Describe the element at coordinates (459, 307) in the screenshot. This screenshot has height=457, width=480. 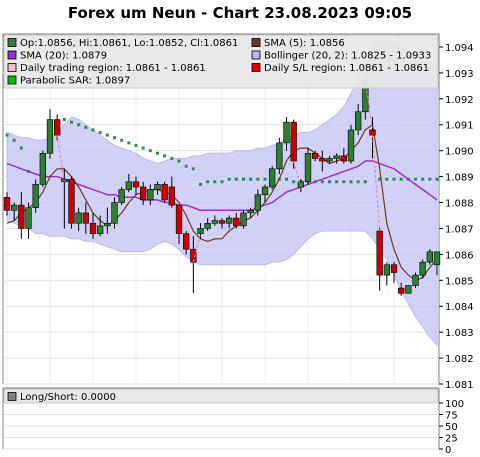
I see `y-tick-label: 1.084` at that location.